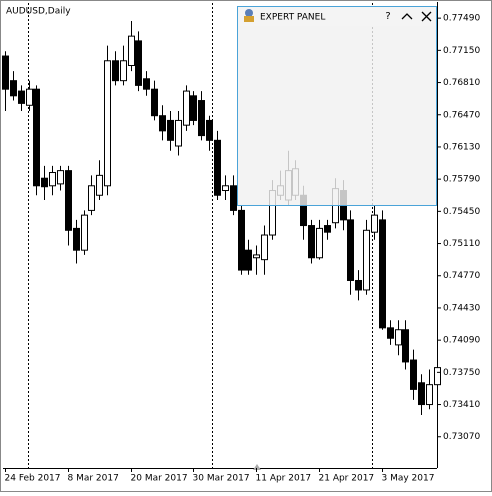 Image resolution: width=492 pixels, height=496 pixels. Describe the element at coordinates (426, 16) in the screenshot. I see `close-button` at that location.